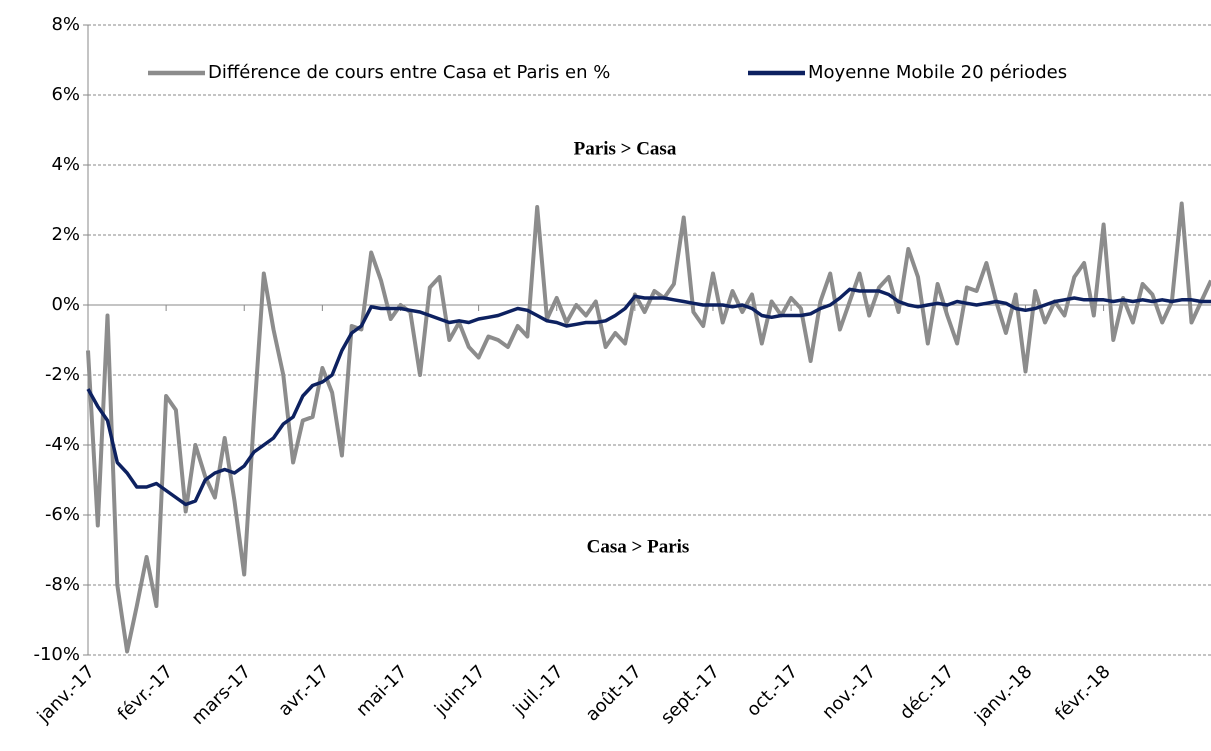 This screenshot has height=751, width=1211. Describe the element at coordinates (772, 690) in the screenshot. I see `x-tick-label: oct.-17` at that location.